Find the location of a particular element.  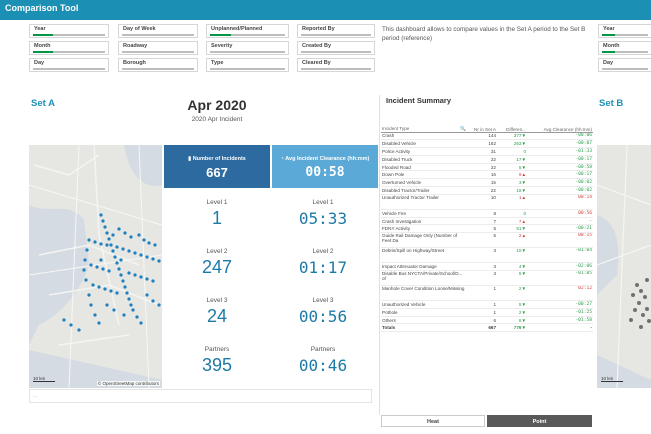

map-set-a: 10 km © OpenStreetMap contributors is located at coordinates (95, 266).